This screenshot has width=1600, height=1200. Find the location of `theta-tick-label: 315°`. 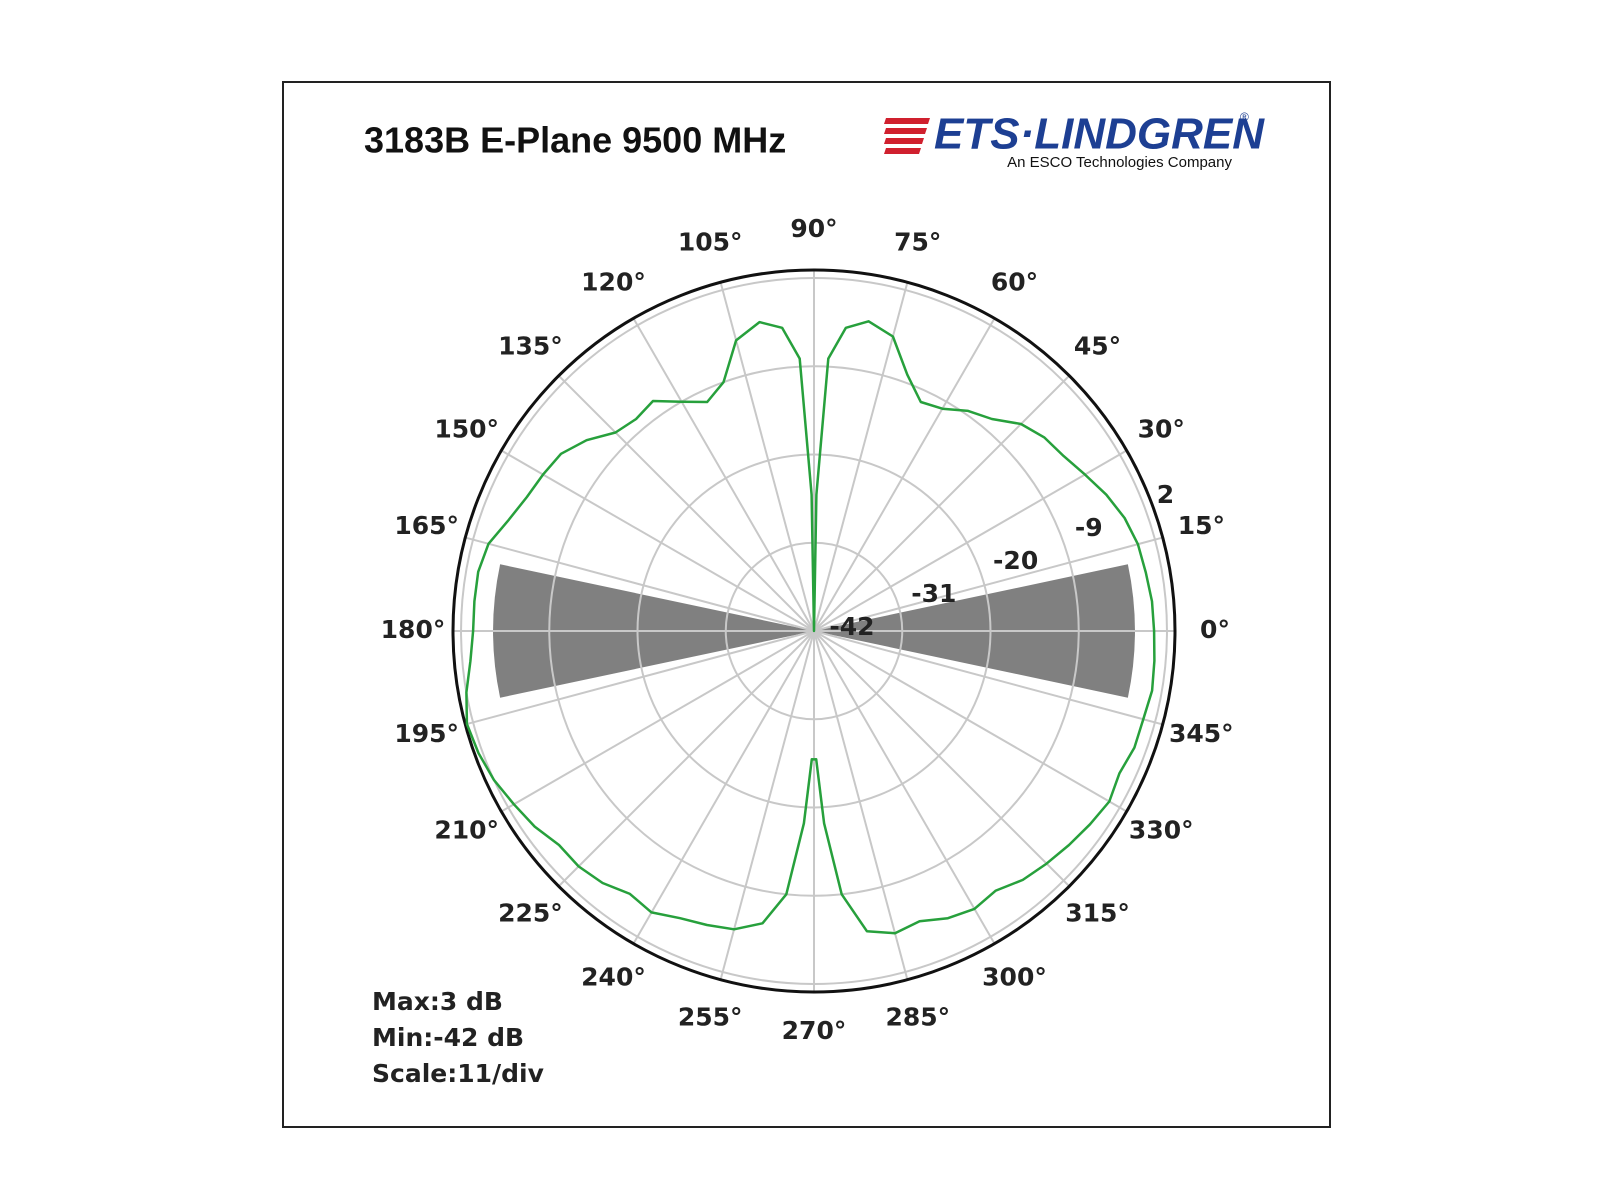

theta-tick-label: 315° is located at coordinates (1097, 913).